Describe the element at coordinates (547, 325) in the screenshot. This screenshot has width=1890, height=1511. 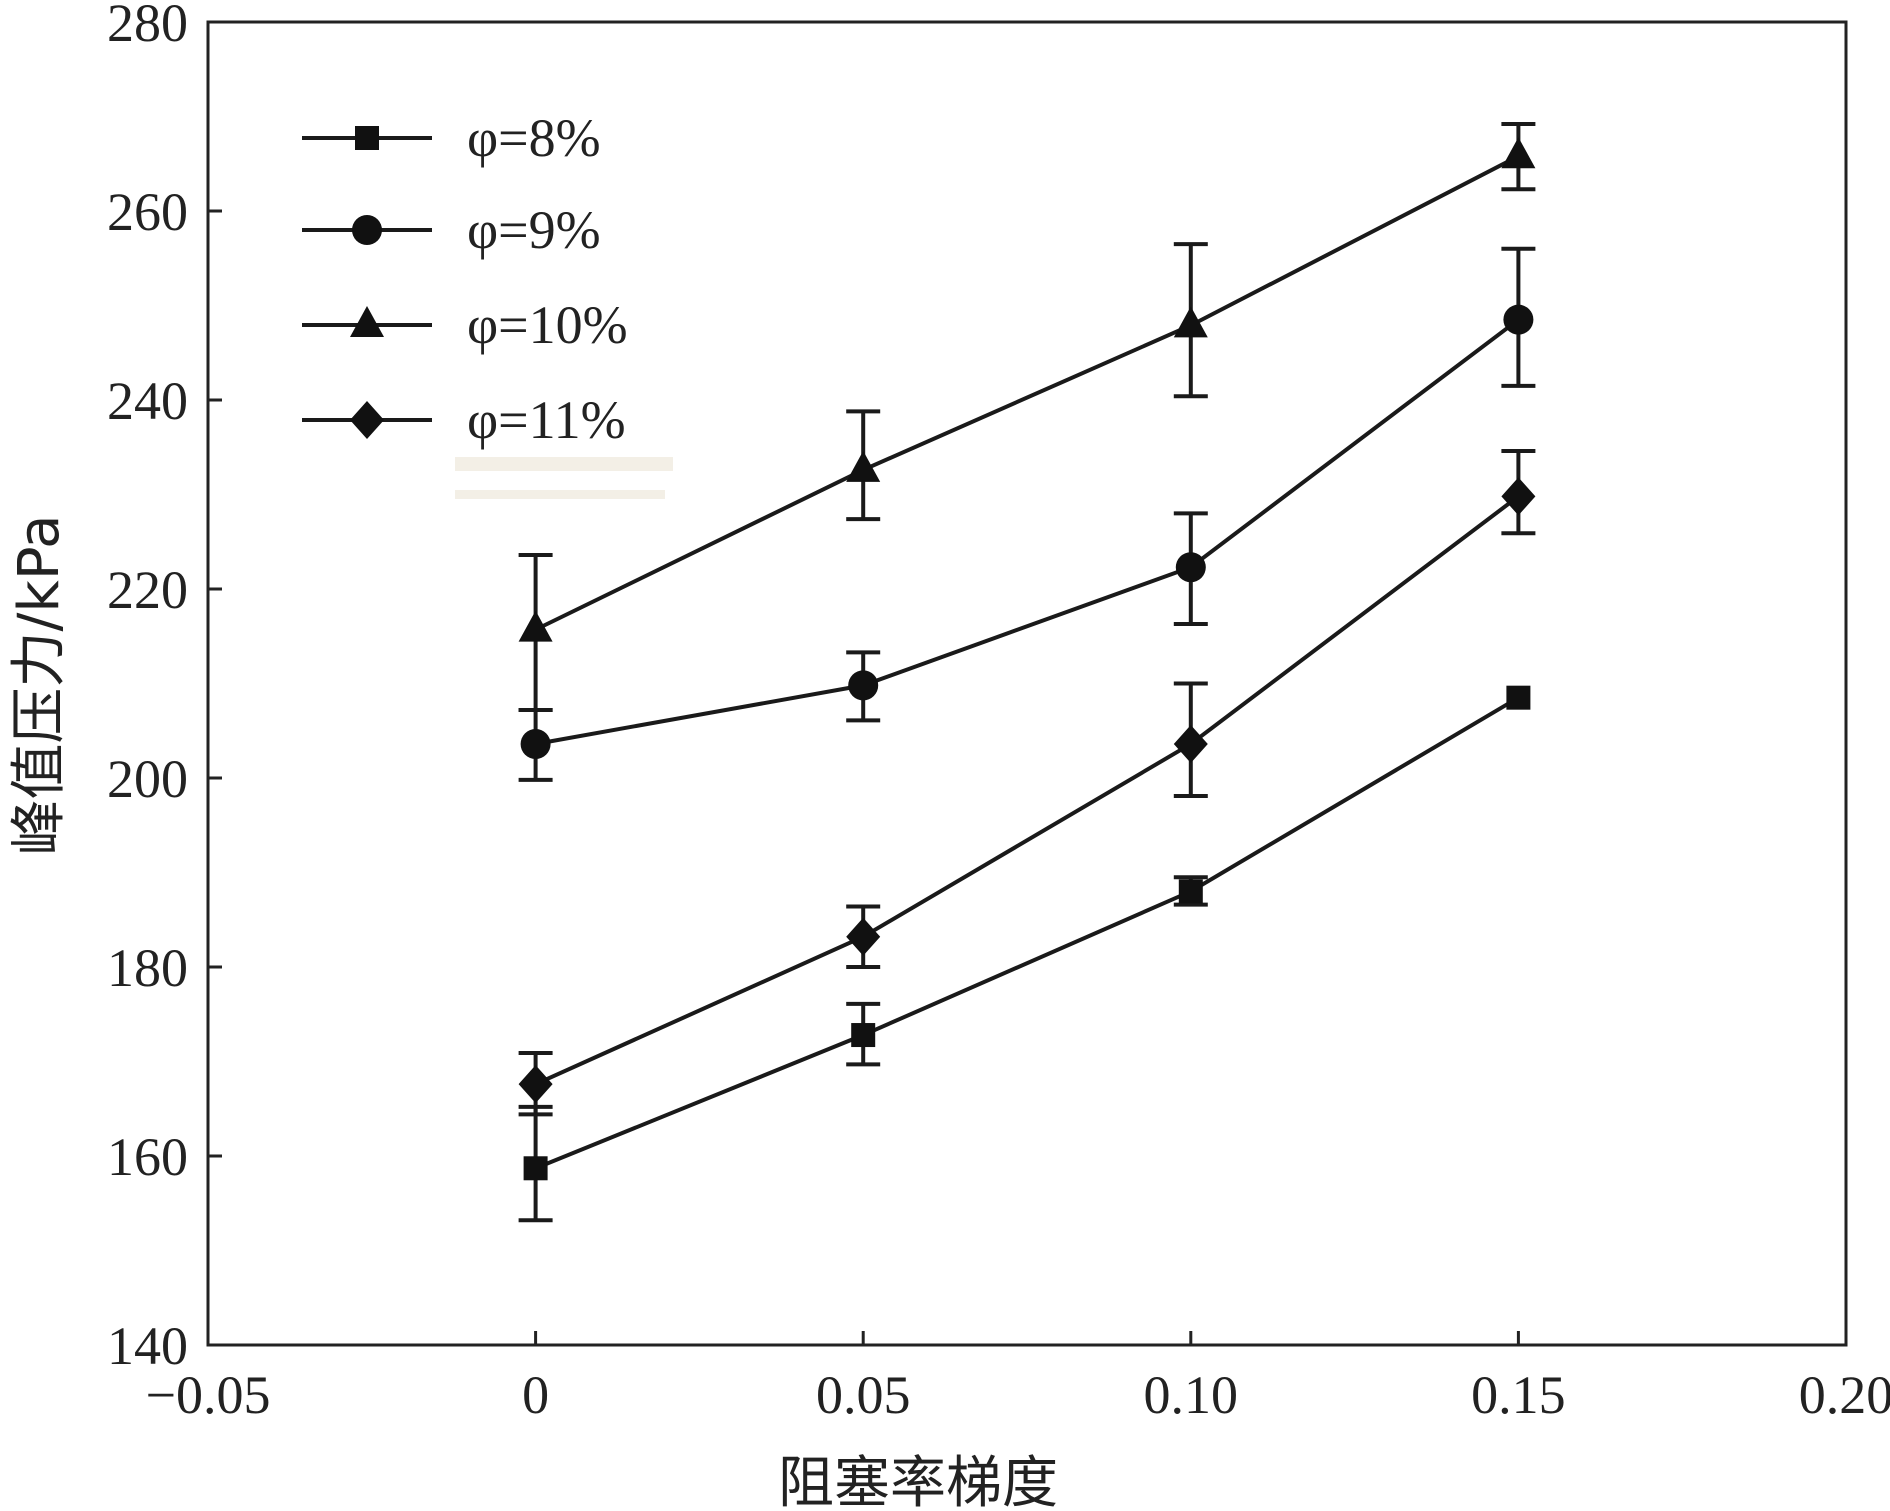
I see `legend-label: φ=10%` at that location.